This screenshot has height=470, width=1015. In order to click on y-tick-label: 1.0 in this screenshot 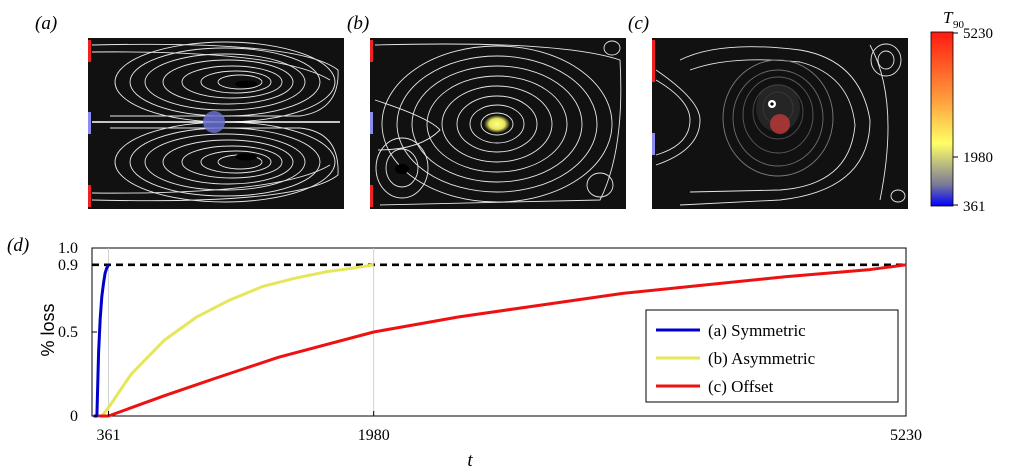, I will do `click(68, 248)`.